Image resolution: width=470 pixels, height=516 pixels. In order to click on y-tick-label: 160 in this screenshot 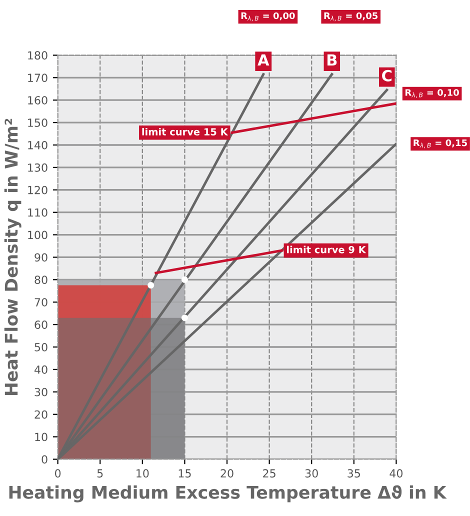, I will do `click(38, 100)`.